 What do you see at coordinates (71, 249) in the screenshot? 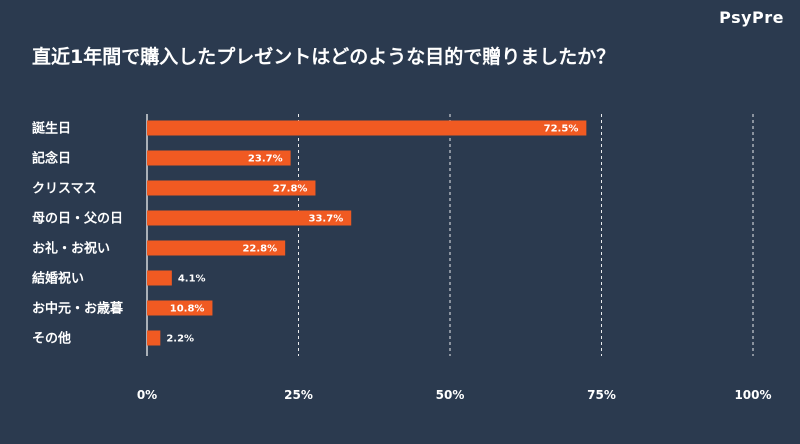
I see `category-label: お礼・お祝い` at bounding box center [71, 249].